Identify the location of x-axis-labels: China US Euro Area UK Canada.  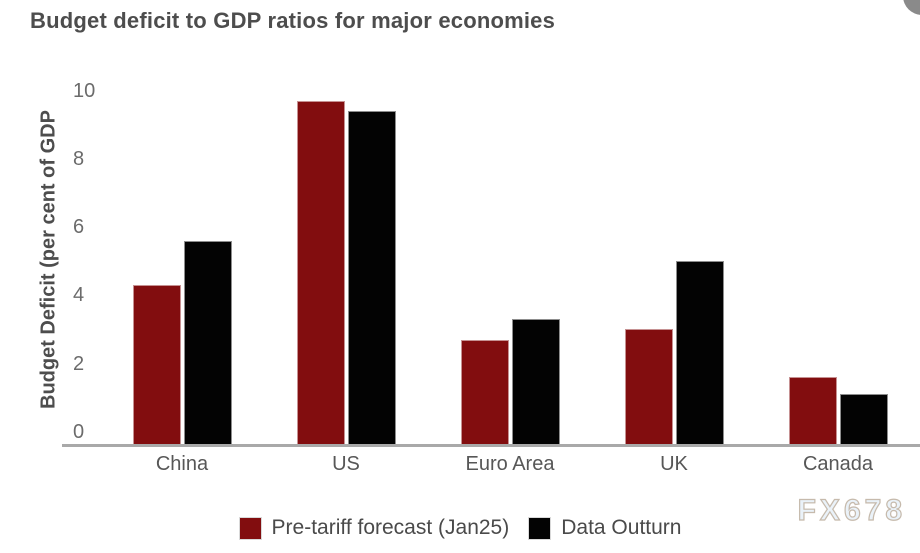
(510, 464).